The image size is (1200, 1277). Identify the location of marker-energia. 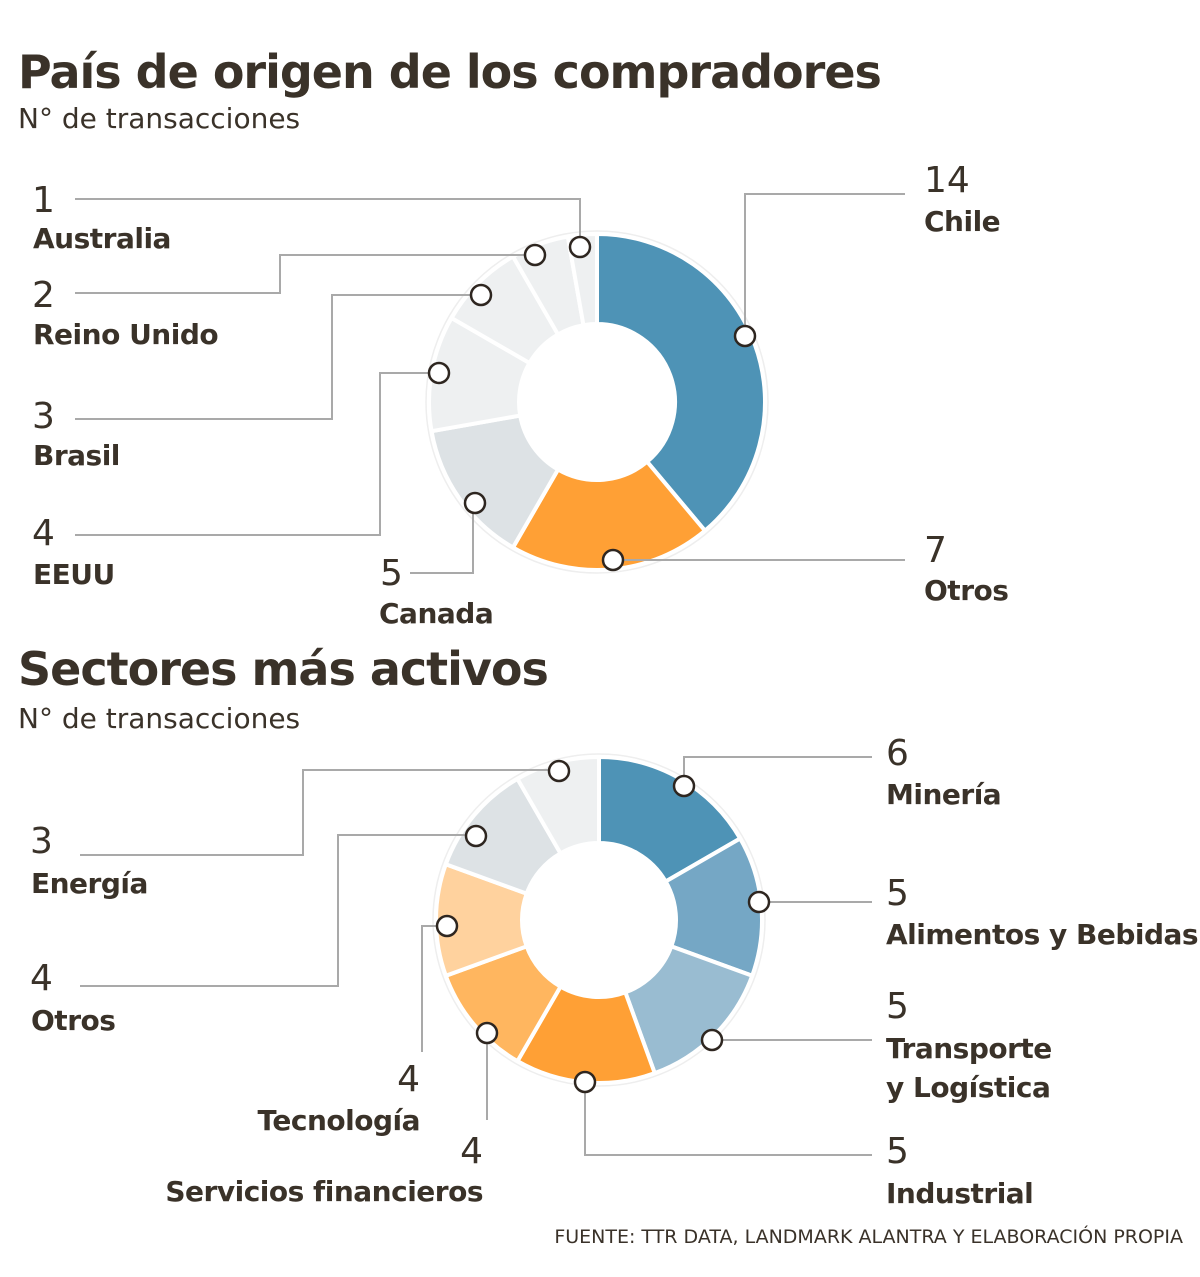
(559, 771).